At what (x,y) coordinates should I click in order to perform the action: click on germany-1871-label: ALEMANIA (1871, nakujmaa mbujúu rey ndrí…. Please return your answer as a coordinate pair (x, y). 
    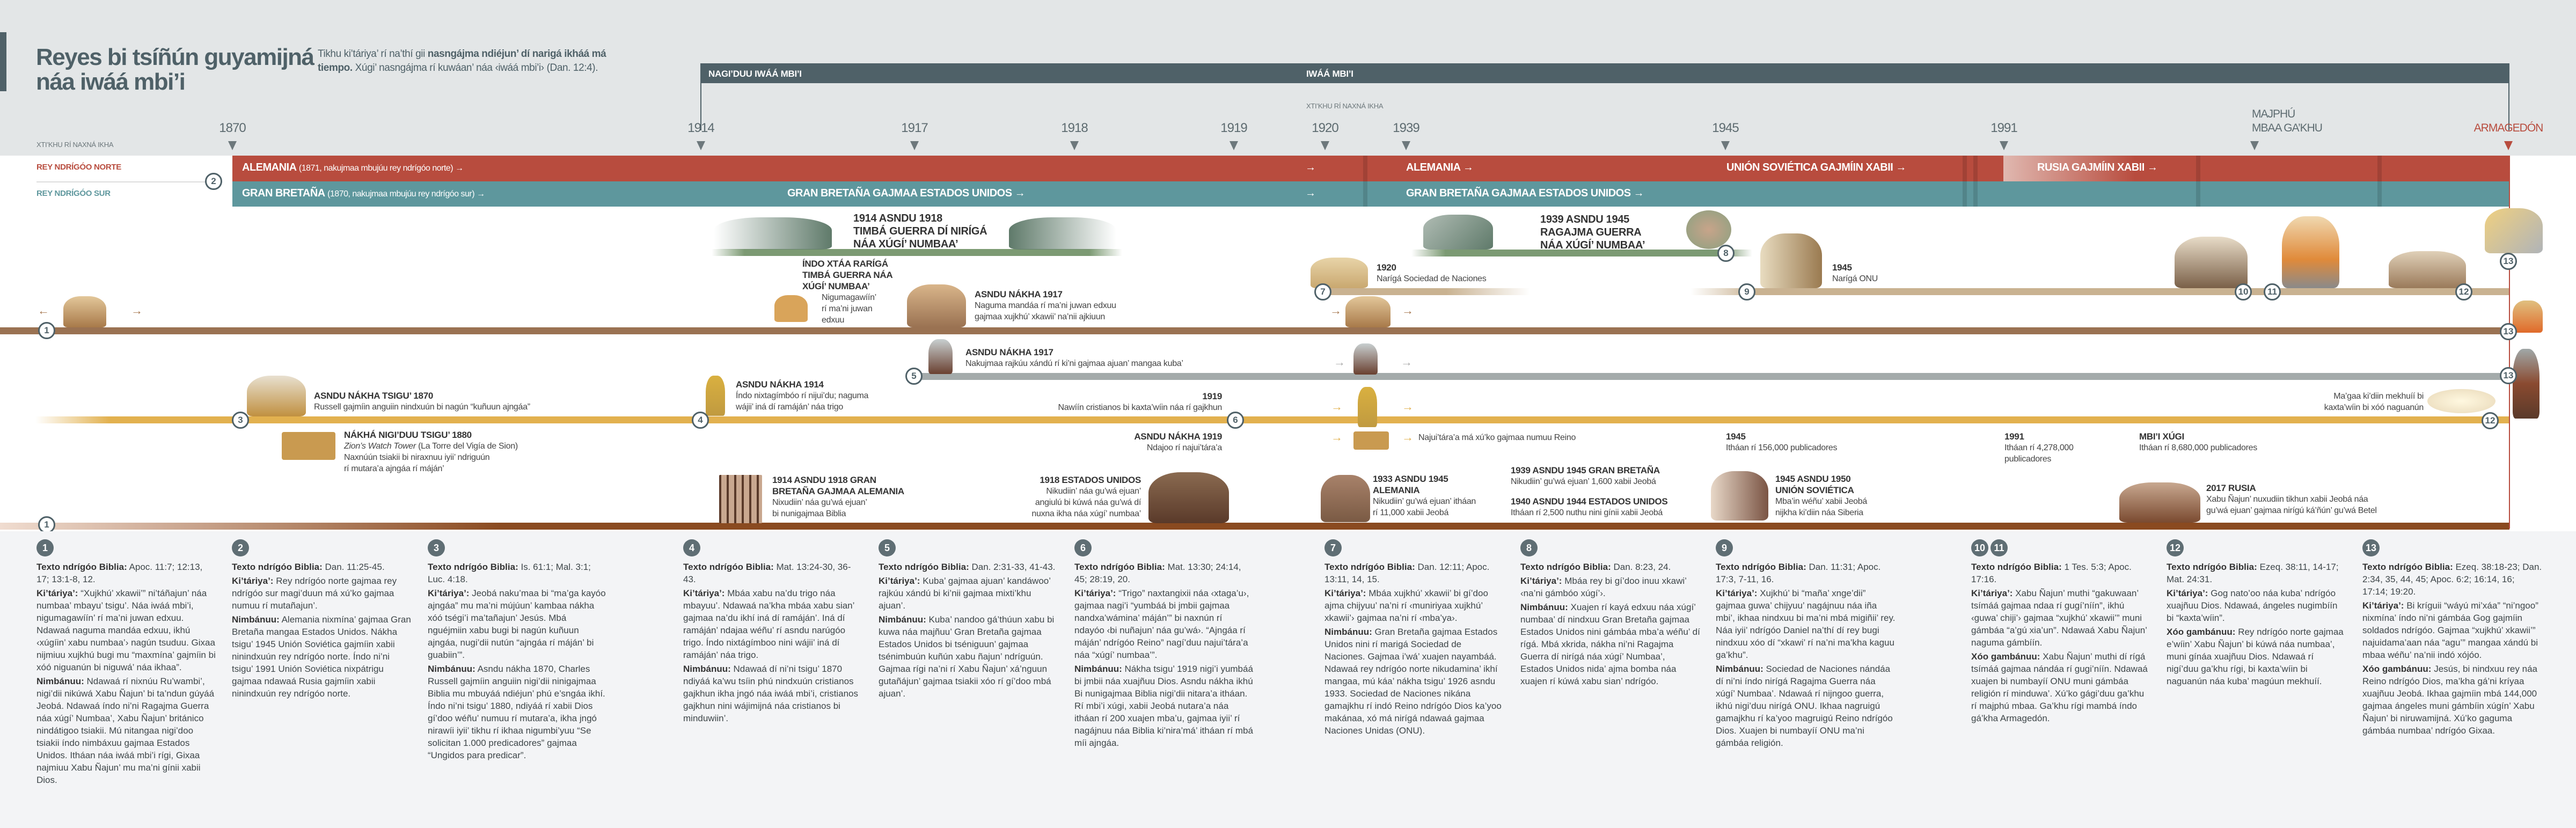
    Looking at the image, I should click on (353, 168).